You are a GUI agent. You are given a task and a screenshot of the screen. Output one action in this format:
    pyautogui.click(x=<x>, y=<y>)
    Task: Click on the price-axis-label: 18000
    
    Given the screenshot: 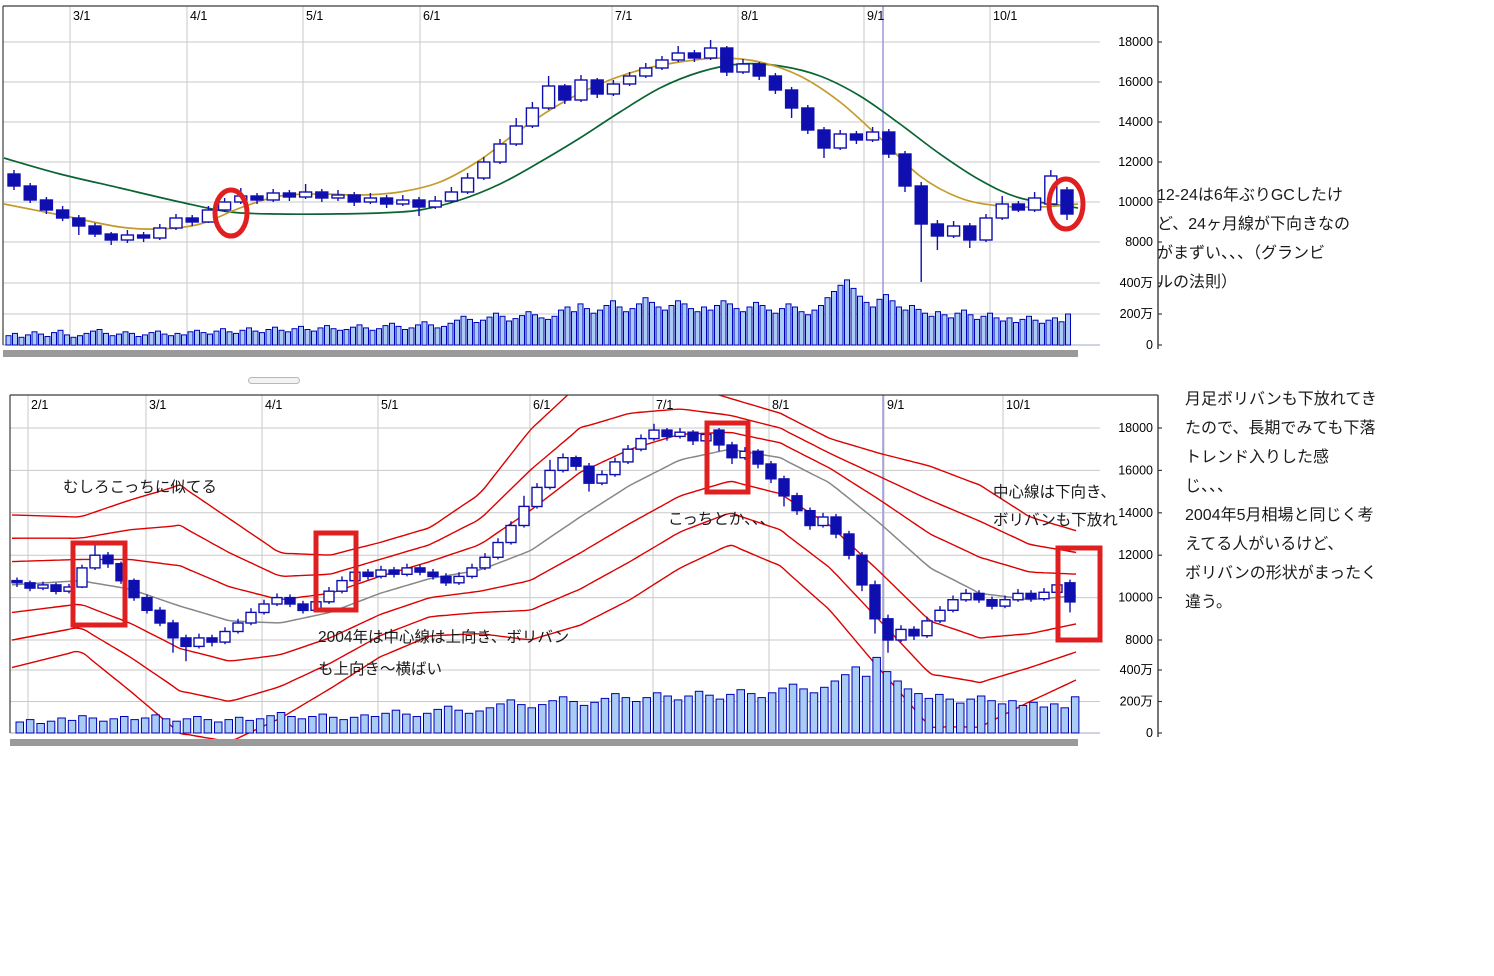 What is the action you would take?
    pyautogui.click(x=1135, y=42)
    